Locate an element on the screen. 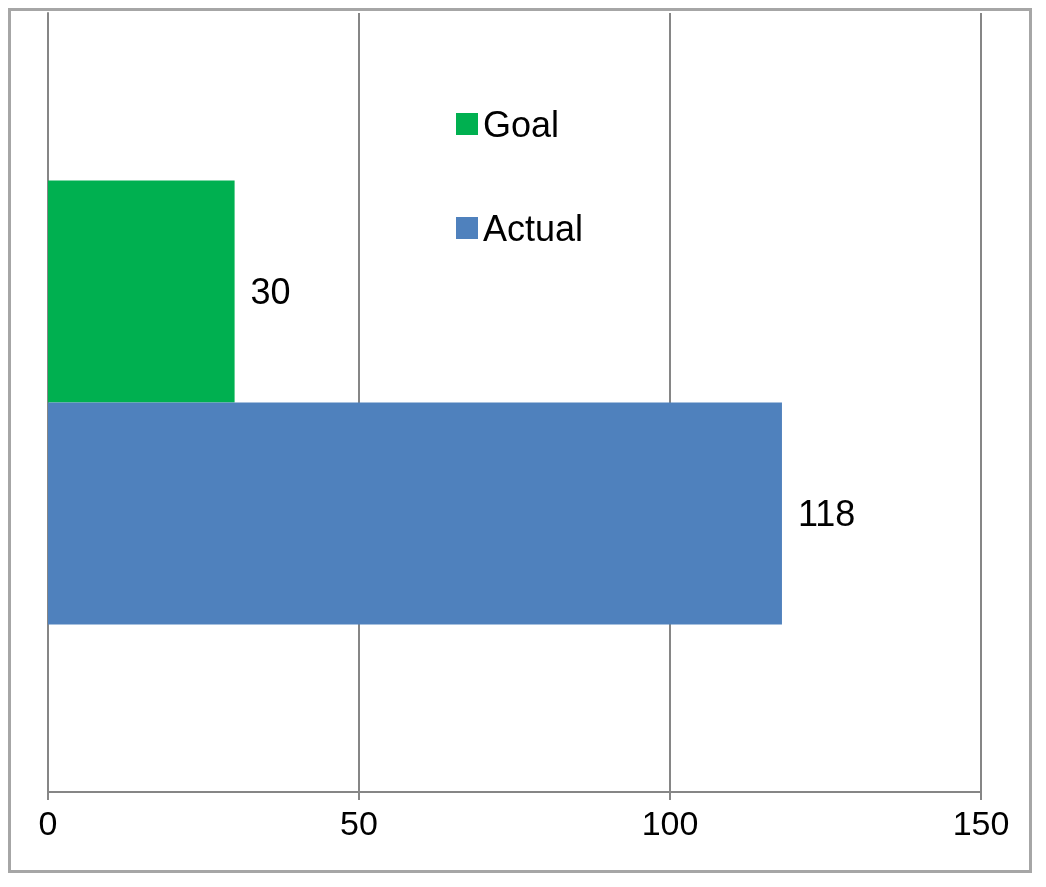 The image size is (1046, 887). x-tick-label: 50 is located at coordinates (359, 823).